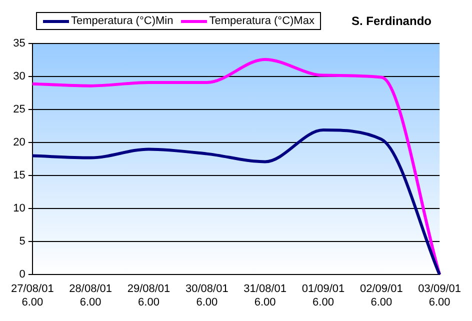 The height and width of the screenshot is (321, 472). What do you see at coordinates (207, 295) in the screenshot?
I see `x-tick-label: 30/08/01 6.00` at bounding box center [207, 295].